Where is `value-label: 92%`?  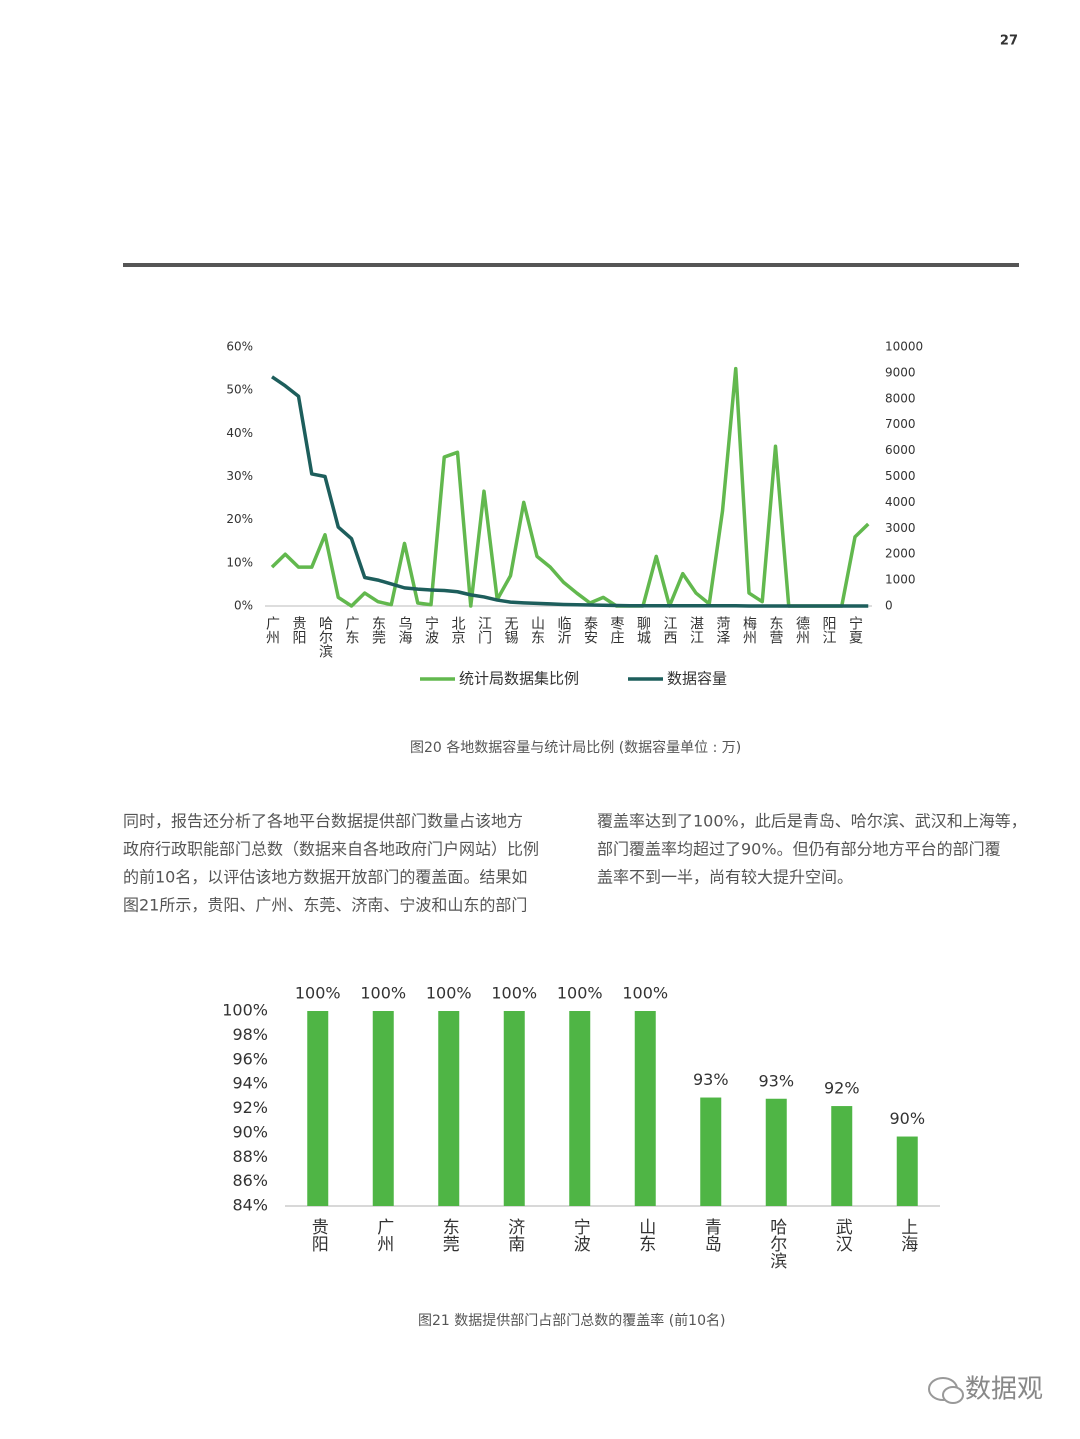 value-label: 92% is located at coordinates (842, 1088).